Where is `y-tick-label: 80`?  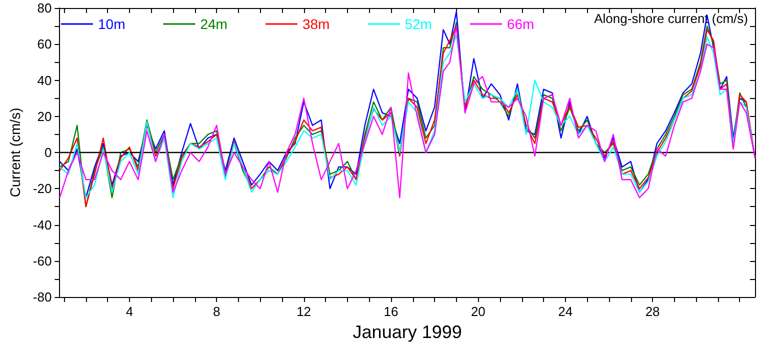 y-tick-label: 80 is located at coordinates (44, 8).